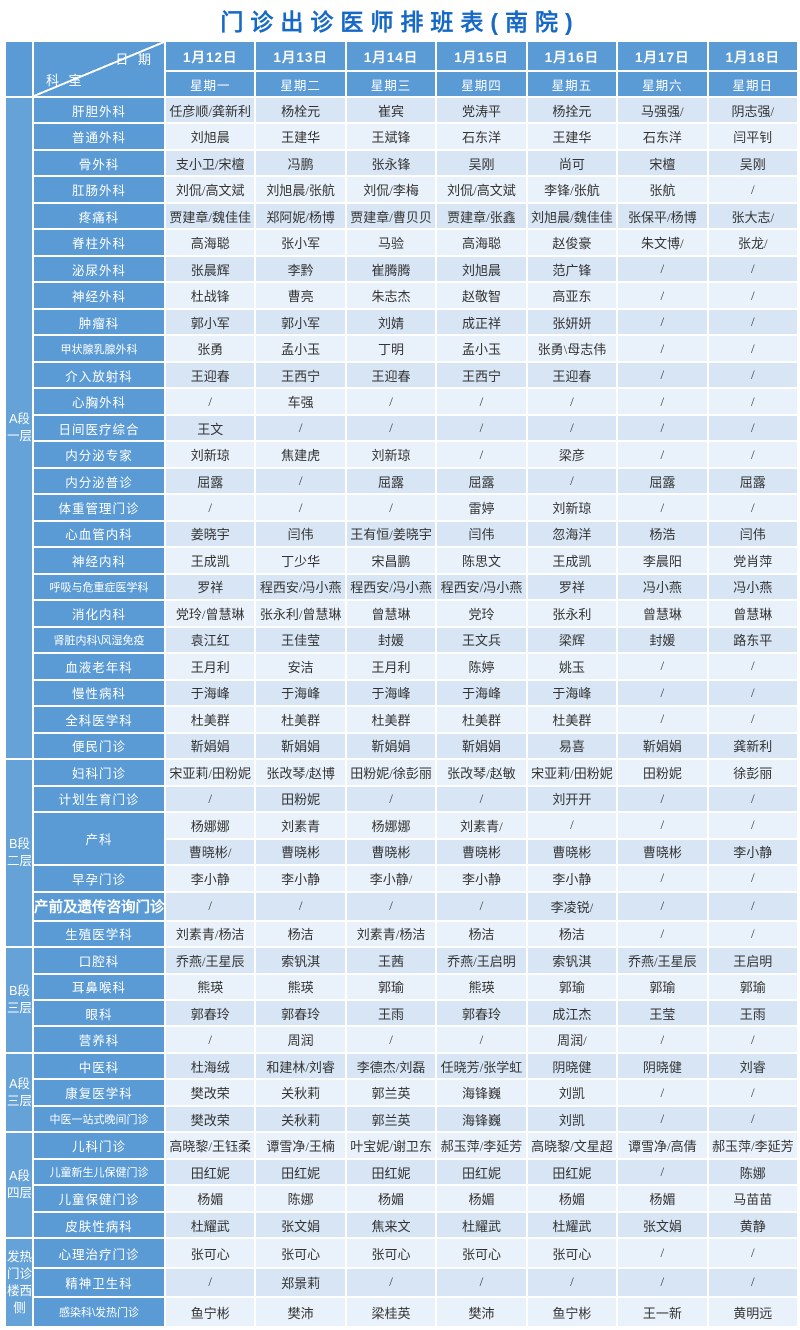 This screenshot has width=800, height=1330. What do you see at coordinates (481, 613) in the screenshot?
I see `schedule-cell: 党玲` at bounding box center [481, 613].